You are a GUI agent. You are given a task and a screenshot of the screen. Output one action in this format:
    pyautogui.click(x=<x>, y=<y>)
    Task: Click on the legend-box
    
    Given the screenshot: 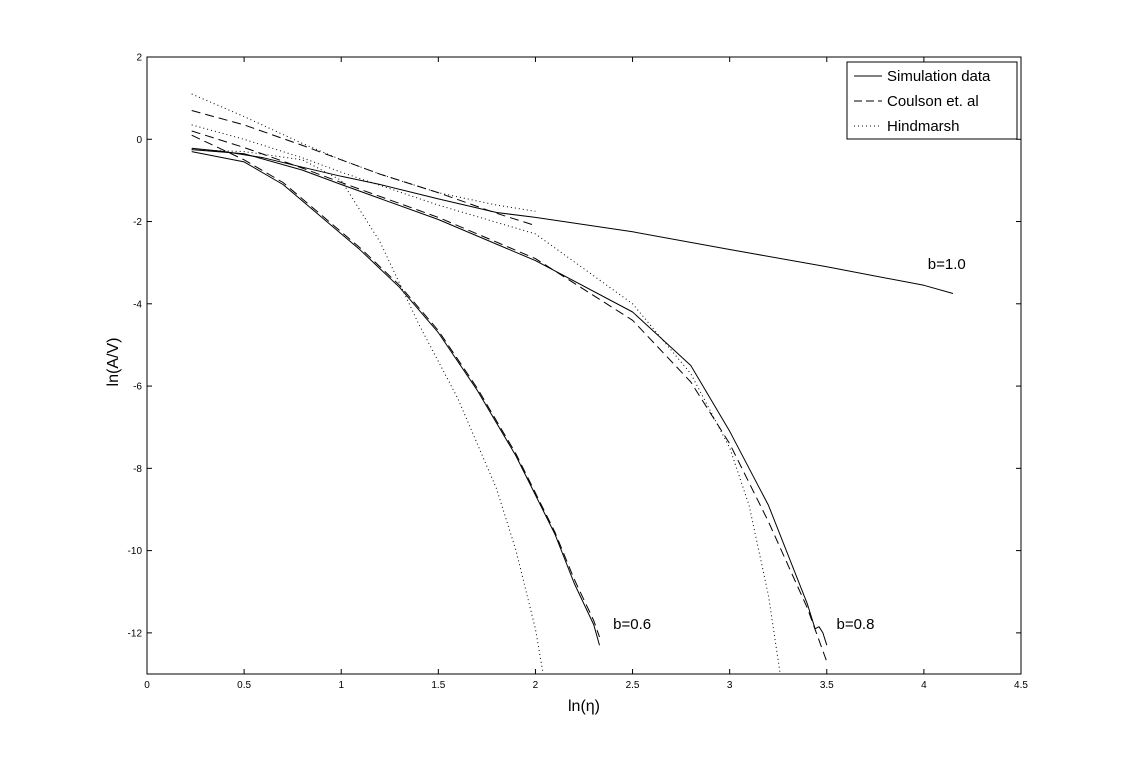 What is the action you would take?
    pyautogui.click(x=932, y=100)
    